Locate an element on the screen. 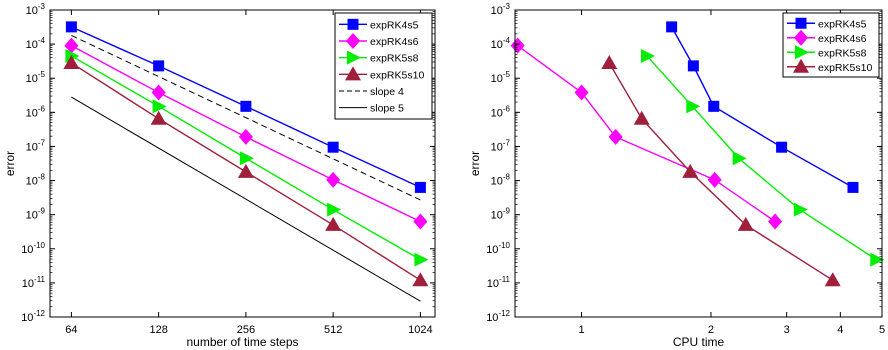 The image size is (888, 350). legend-box is located at coordinates (383, 66).